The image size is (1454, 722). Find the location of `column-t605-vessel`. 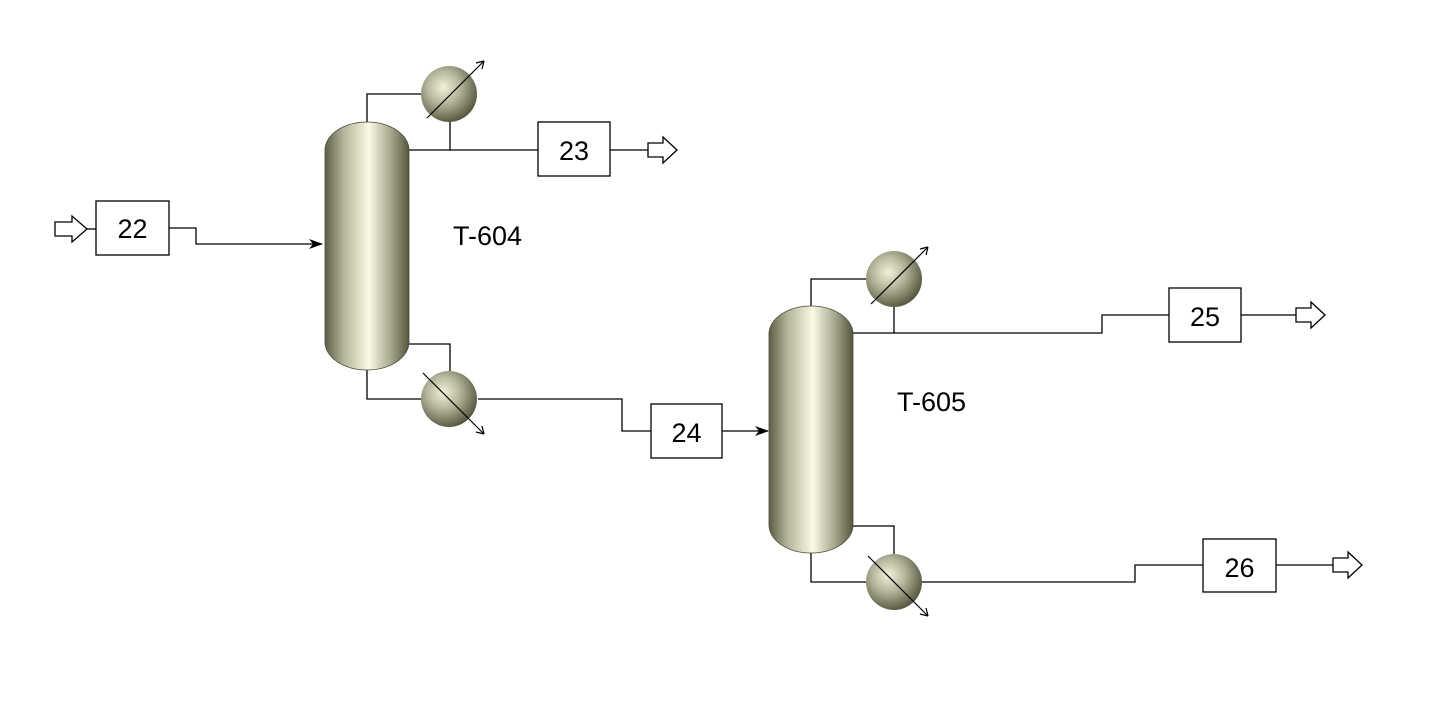

column-t605-vessel is located at coordinates (811, 429).